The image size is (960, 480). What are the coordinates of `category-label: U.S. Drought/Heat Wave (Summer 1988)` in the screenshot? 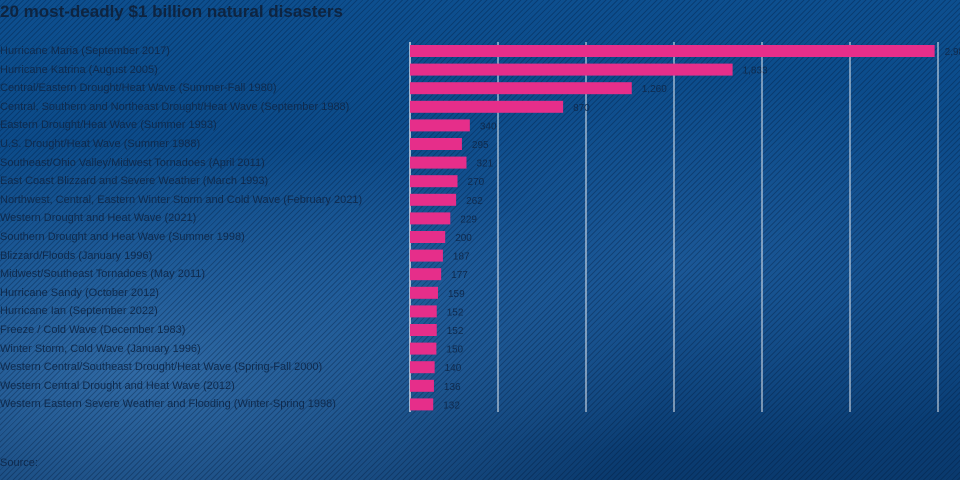 It's located at (100, 144).